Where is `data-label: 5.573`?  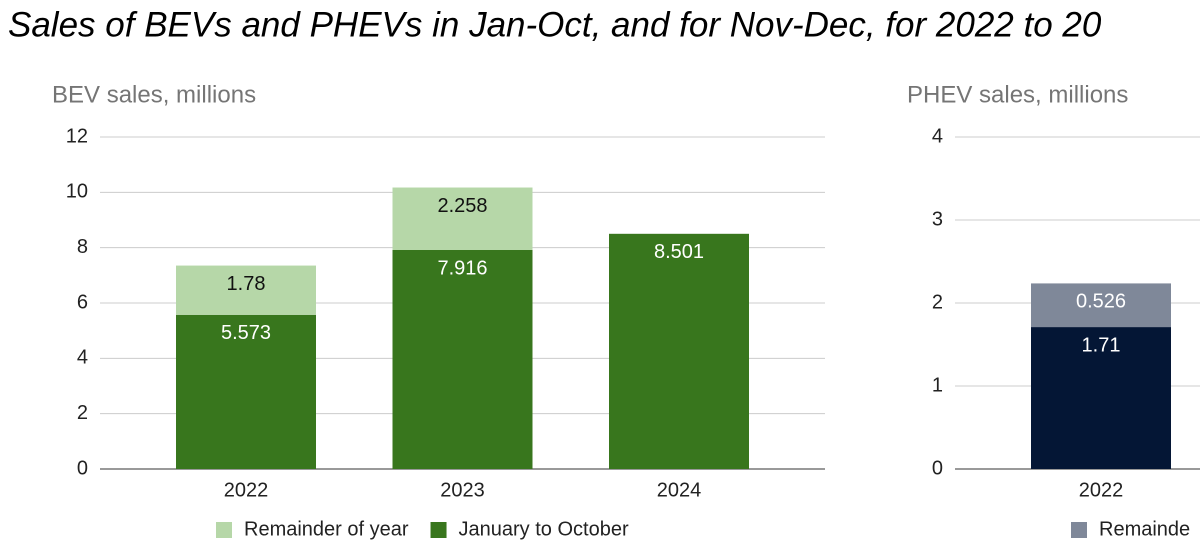 data-label: 5.573 is located at coordinates (246, 333).